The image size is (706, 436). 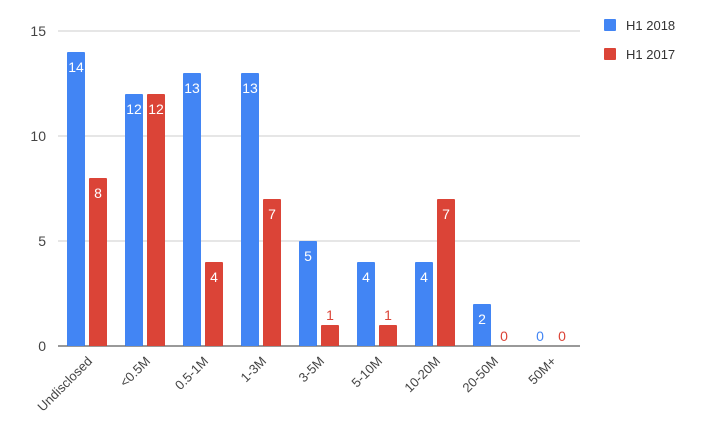 What do you see at coordinates (272, 214) in the screenshot?
I see `data-label-h1-2017-1-3m: 7` at bounding box center [272, 214].